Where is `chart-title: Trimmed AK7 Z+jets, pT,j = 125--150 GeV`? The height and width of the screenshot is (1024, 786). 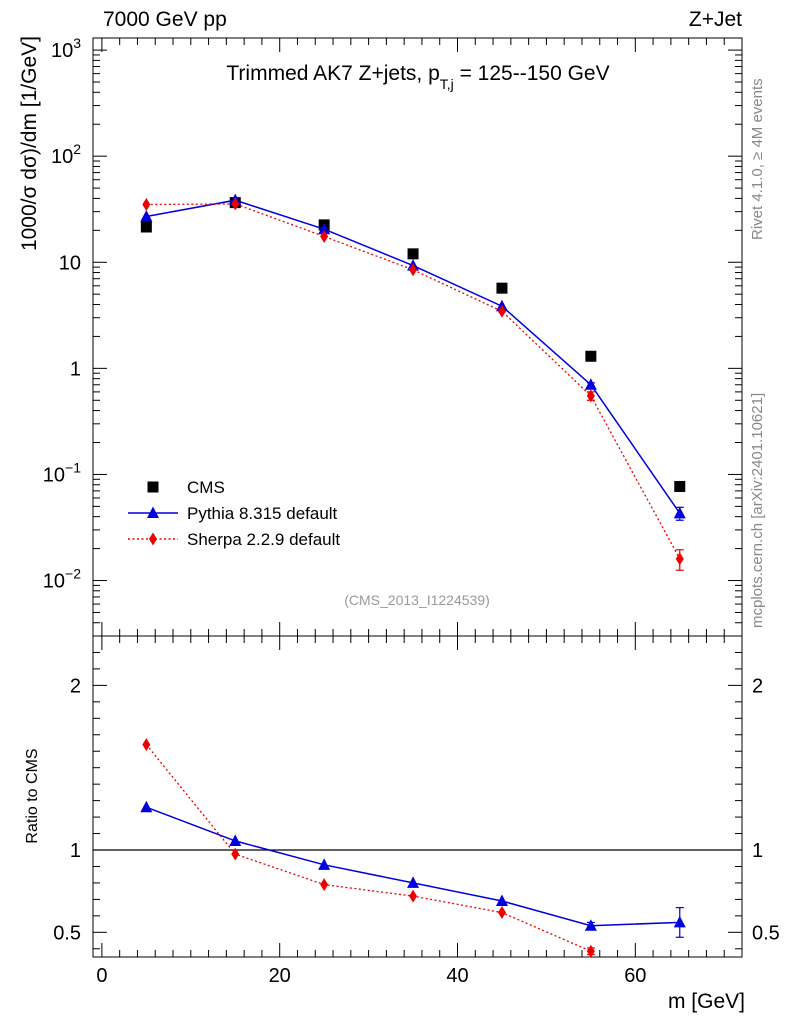
chart-title: Trimmed AK7 Z+jets, pT,j = 125--150 GeV is located at coordinates (417, 77).